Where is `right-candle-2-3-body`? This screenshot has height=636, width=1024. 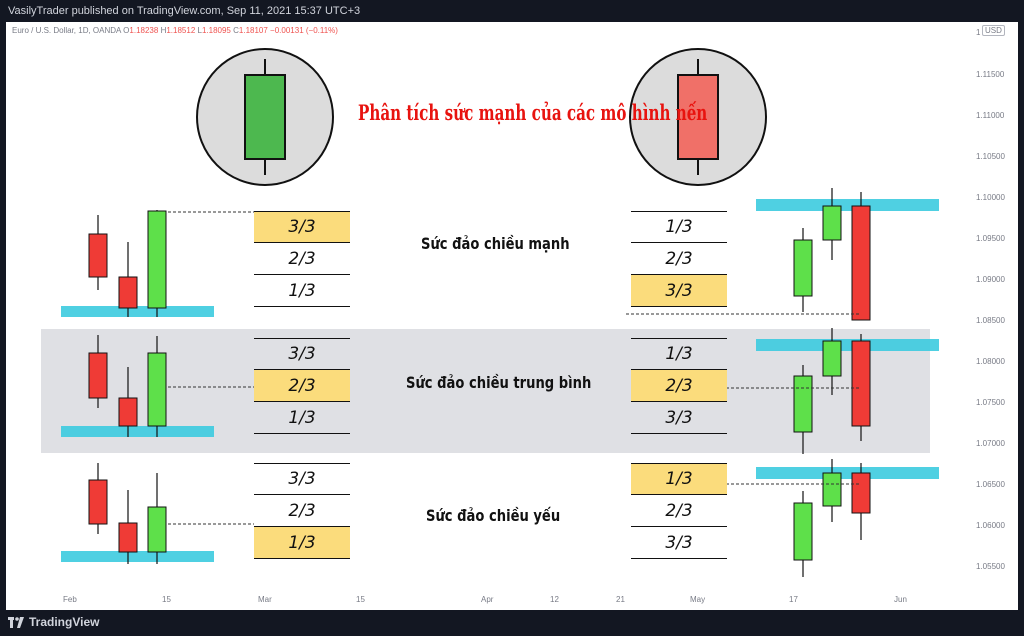
right-candle-2-3-body is located at coordinates (861, 383).